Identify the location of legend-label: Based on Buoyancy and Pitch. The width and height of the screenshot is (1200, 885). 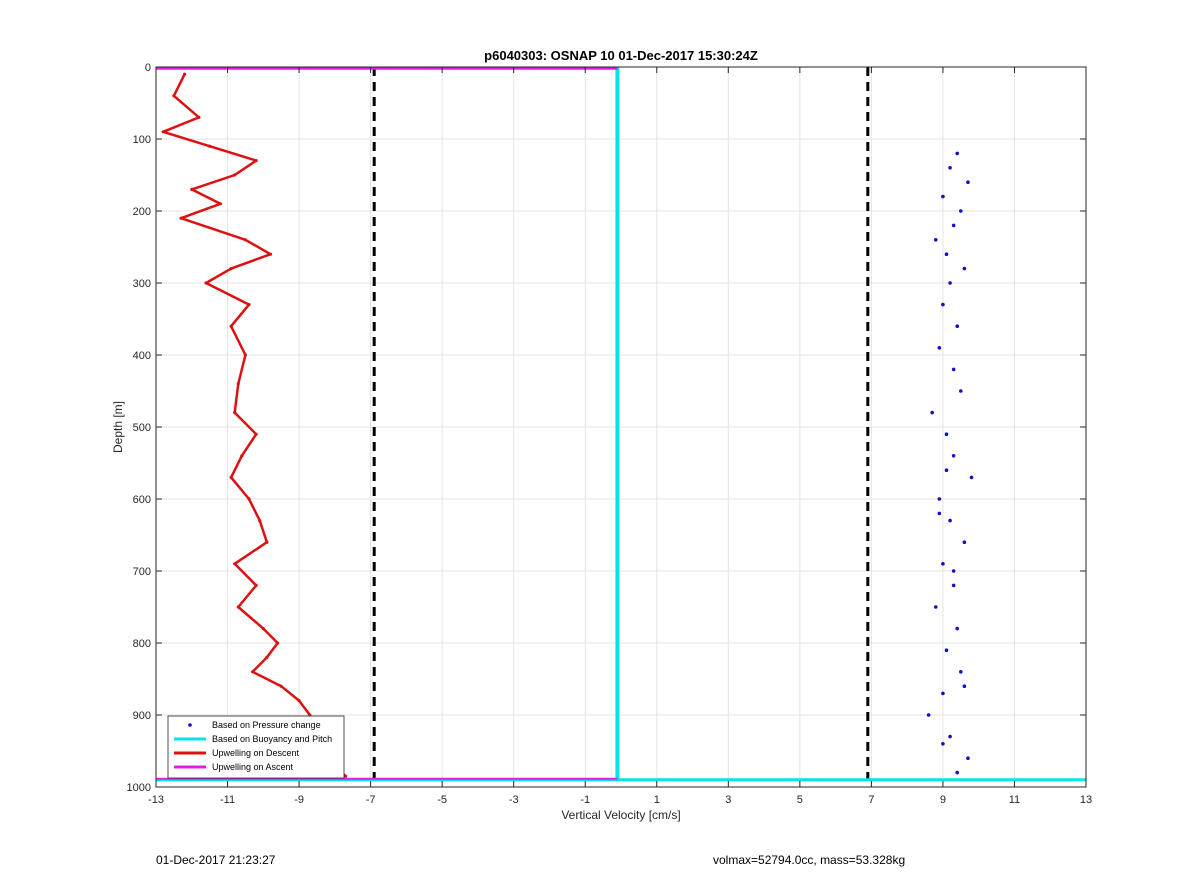
(272, 739).